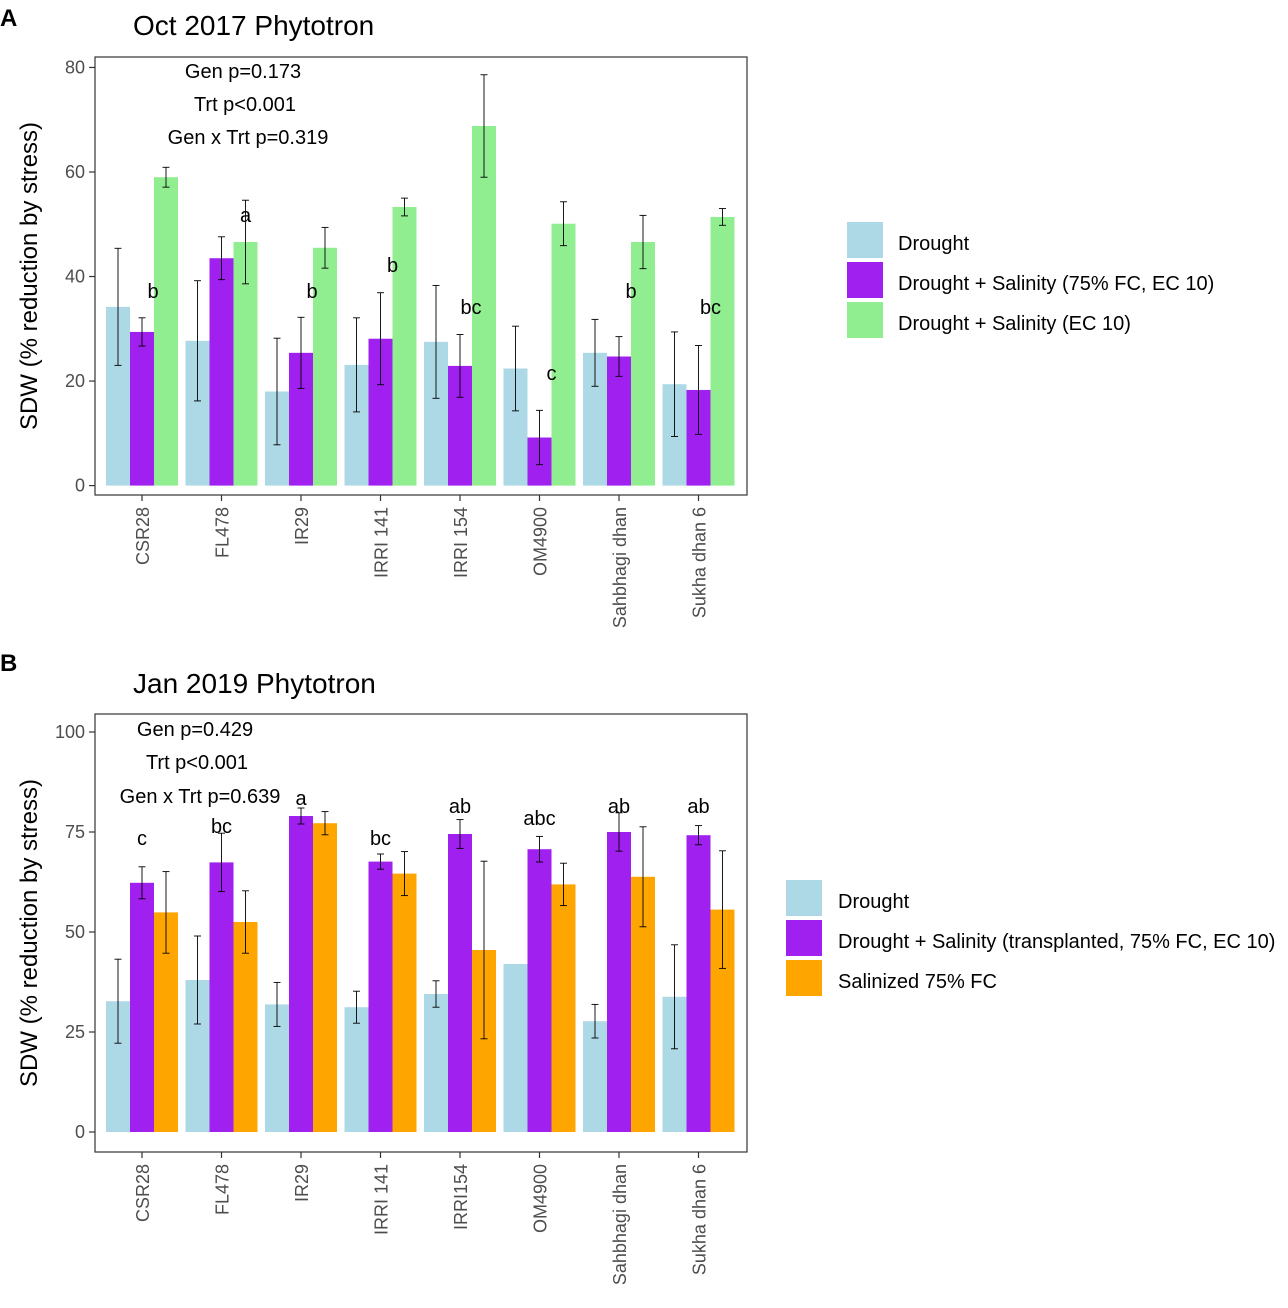 This screenshot has height=1308, width=1288. Describe the element at coordinates (29, 276) in the screenshot. I see `y-axis-label-a: SDW (% reduction by stress)` at that location.